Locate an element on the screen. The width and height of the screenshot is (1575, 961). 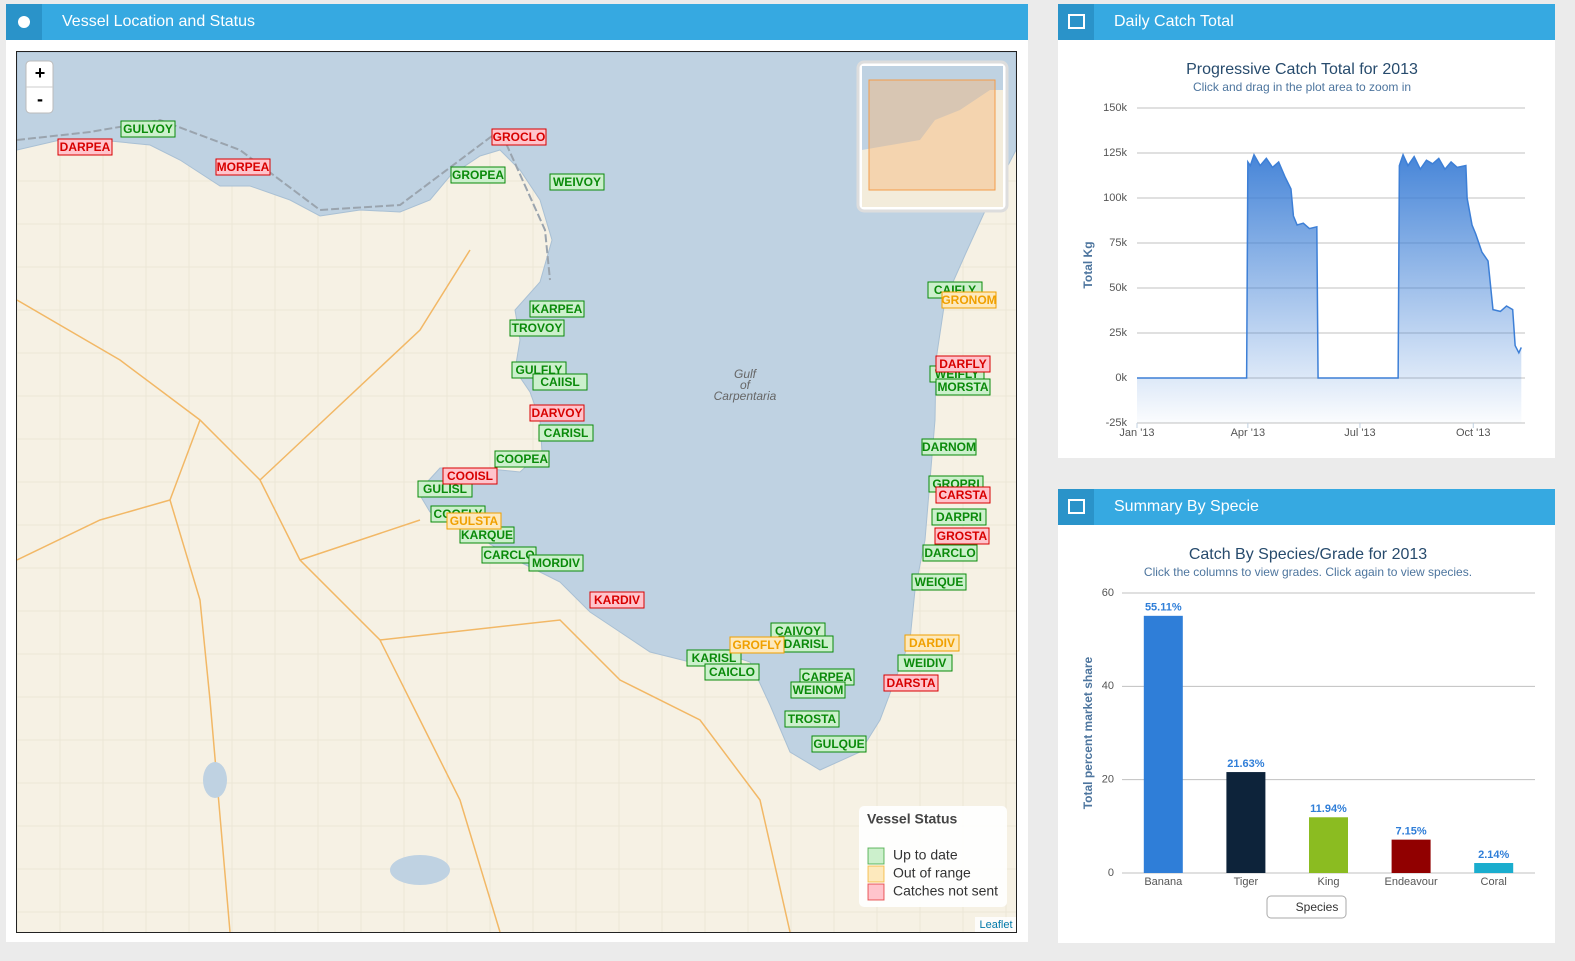
summary-panel is located at coordinates (1306, 716).